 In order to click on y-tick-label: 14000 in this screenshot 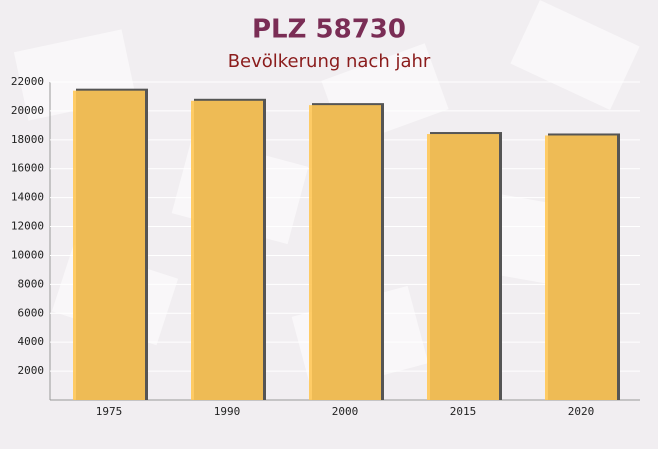, I will do `click(27, 197)`.